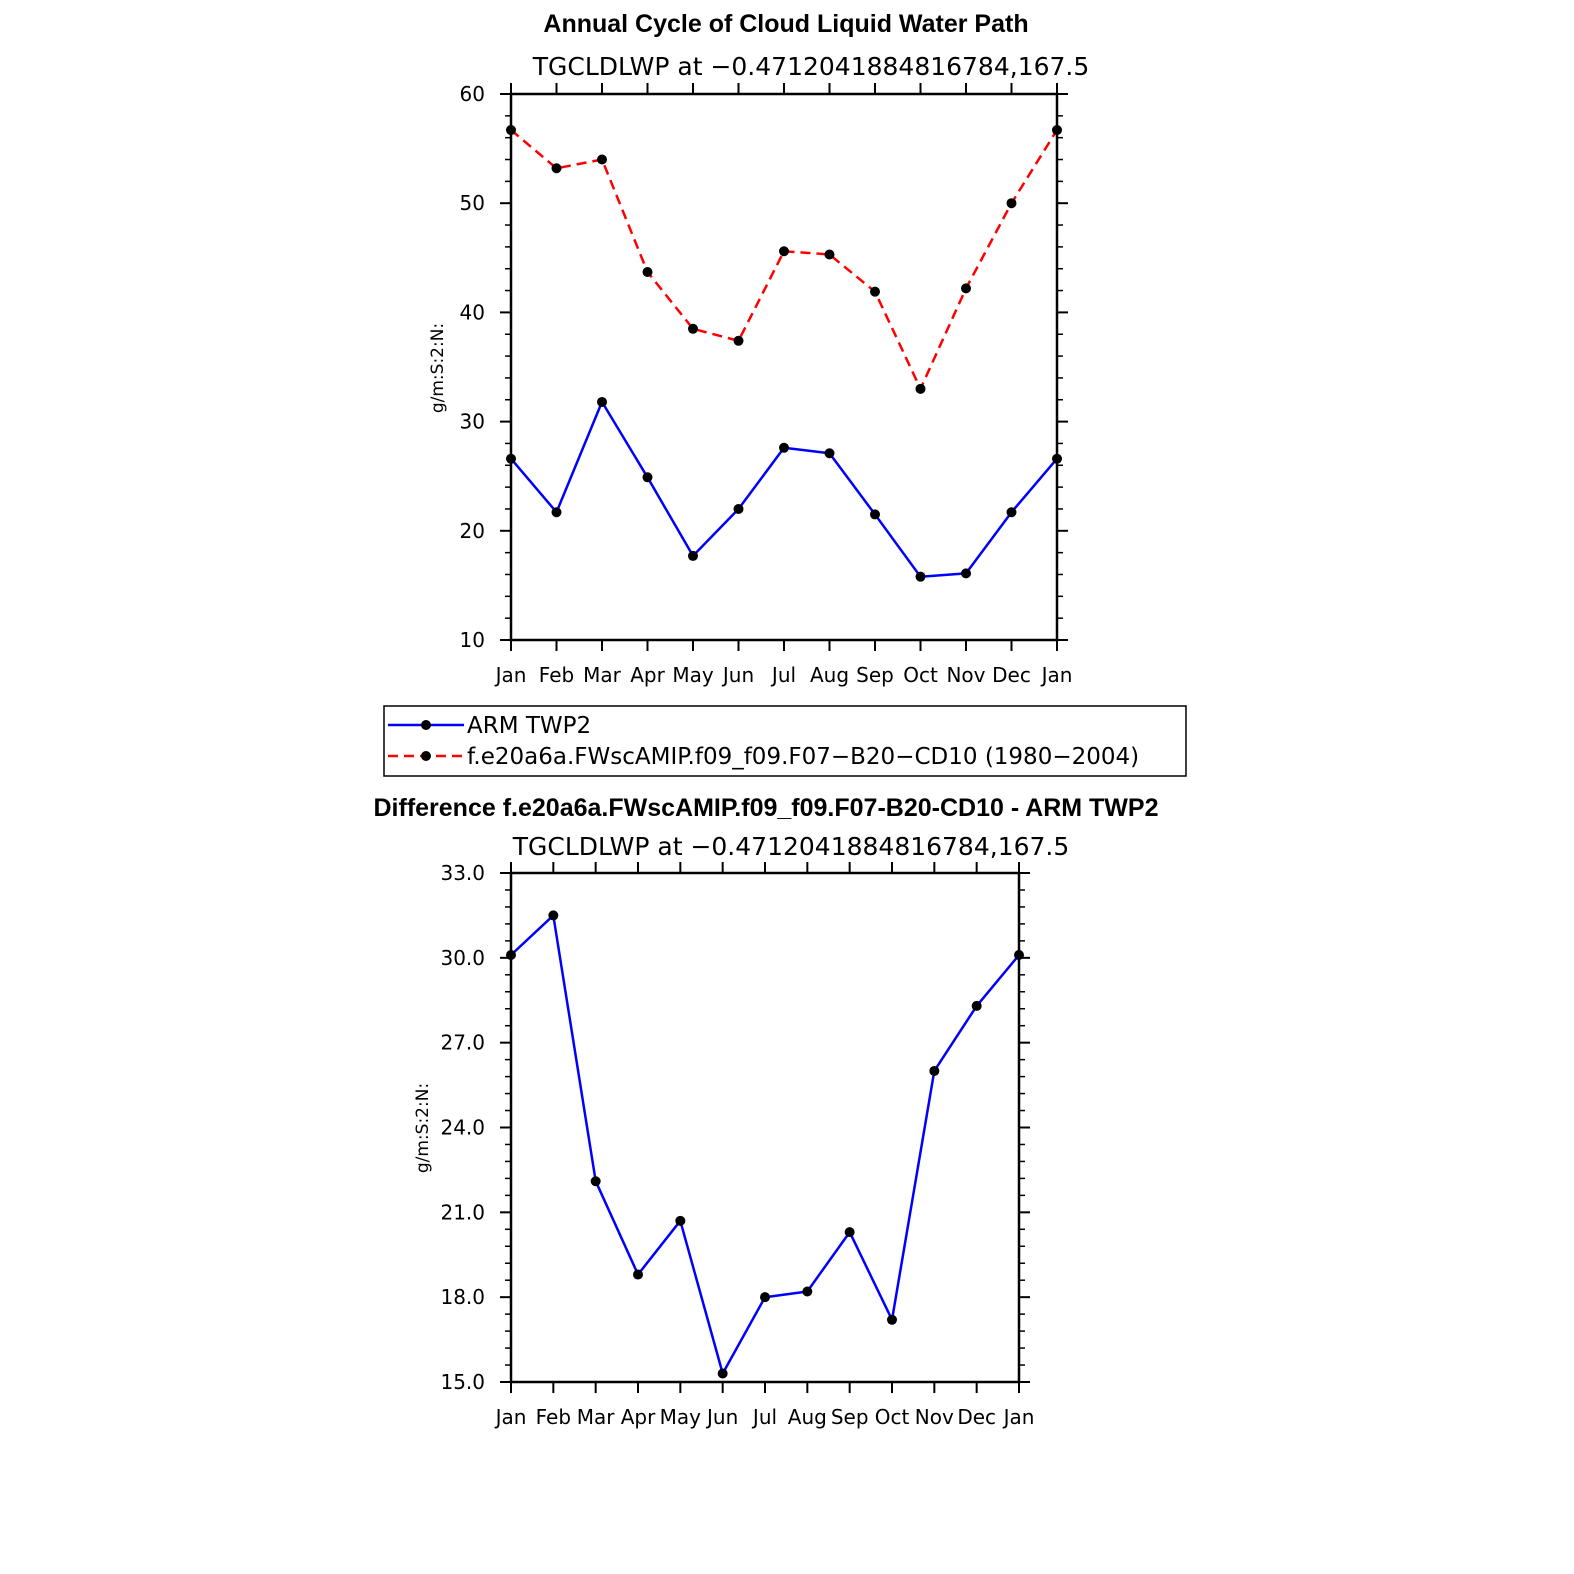  What do you see at coordinates (462, 1212) in the screenshot?
I see `chart2-ytick-label: 21.0` at bounding box center [462, 1212].